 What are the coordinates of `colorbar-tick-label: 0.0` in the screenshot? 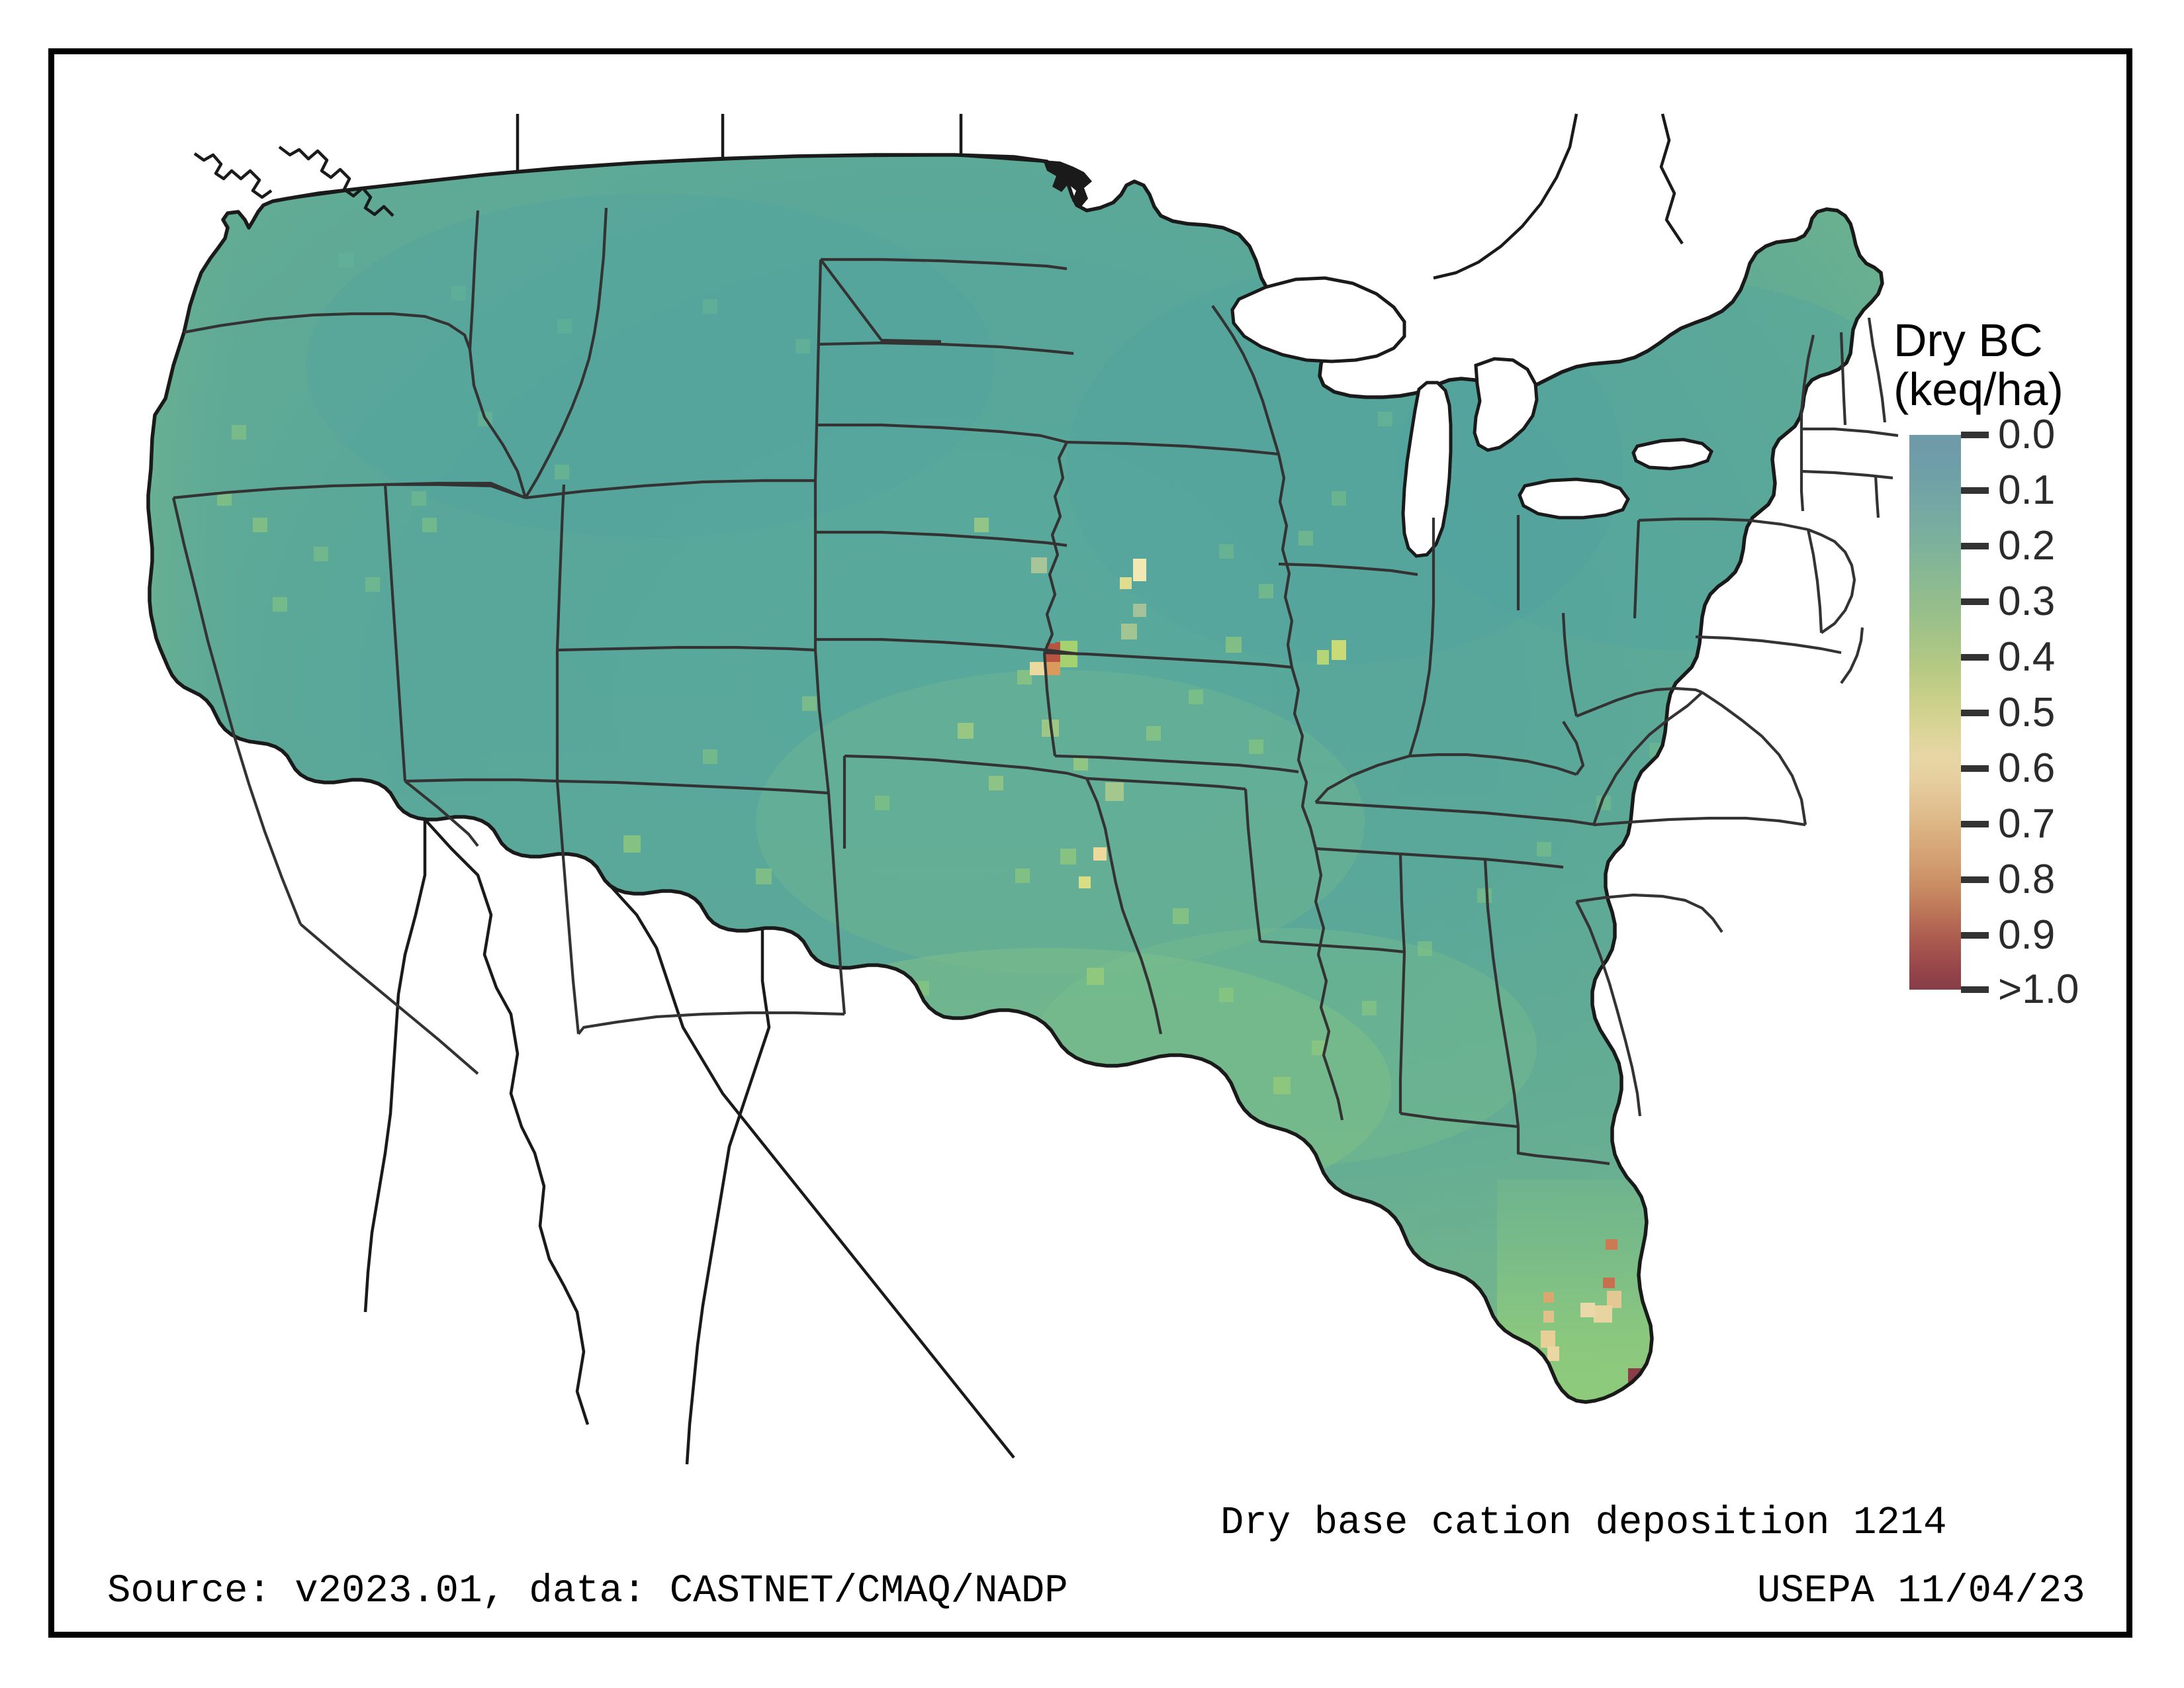 It's located at (2027, 434).